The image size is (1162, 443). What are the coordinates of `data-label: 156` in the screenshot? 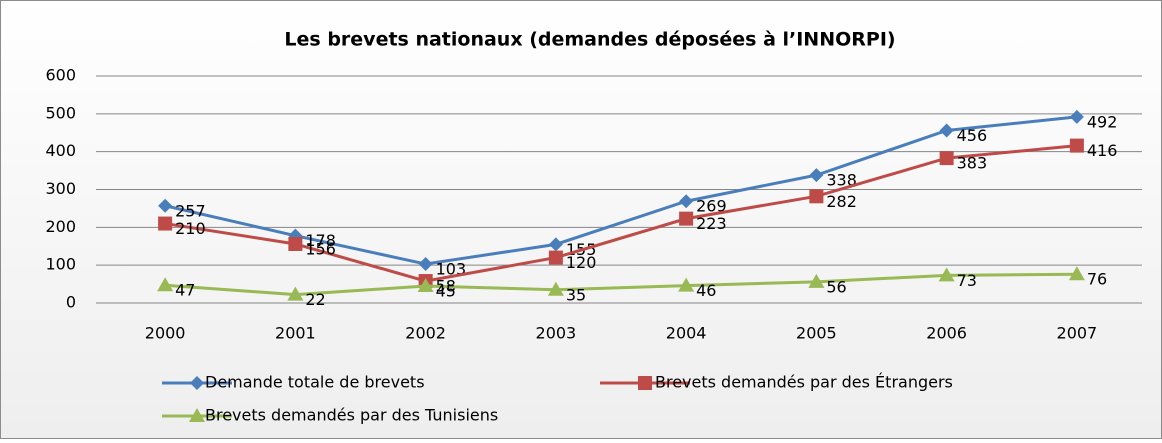 It's located at (320, 248).